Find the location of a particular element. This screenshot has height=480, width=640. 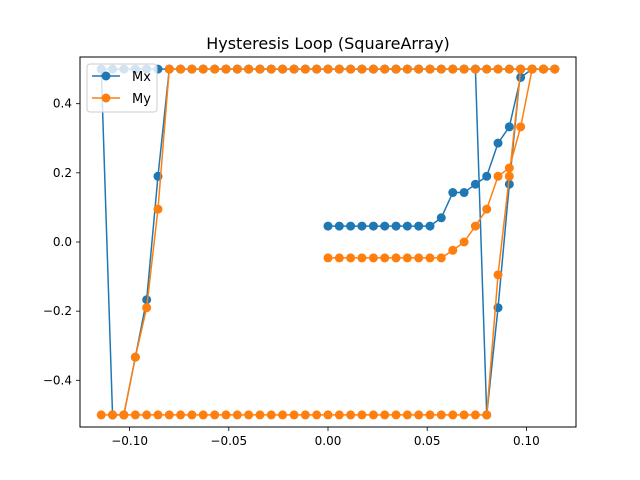

y-tick-label: −0.2 is located at coordinates (57, 311).